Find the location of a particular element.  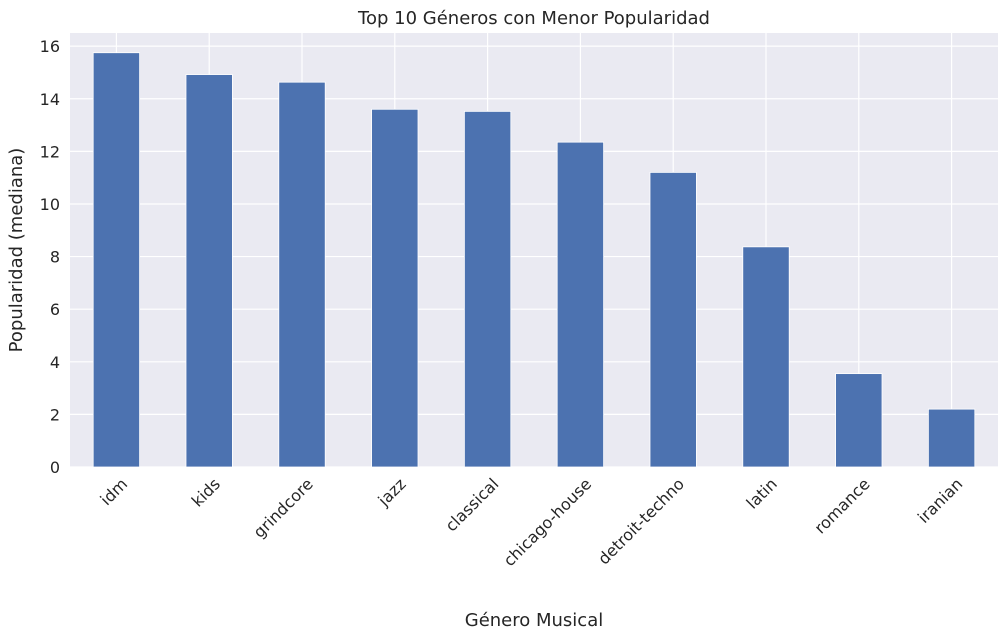

x-tick-label: classical is located at coordinates (471, 504).